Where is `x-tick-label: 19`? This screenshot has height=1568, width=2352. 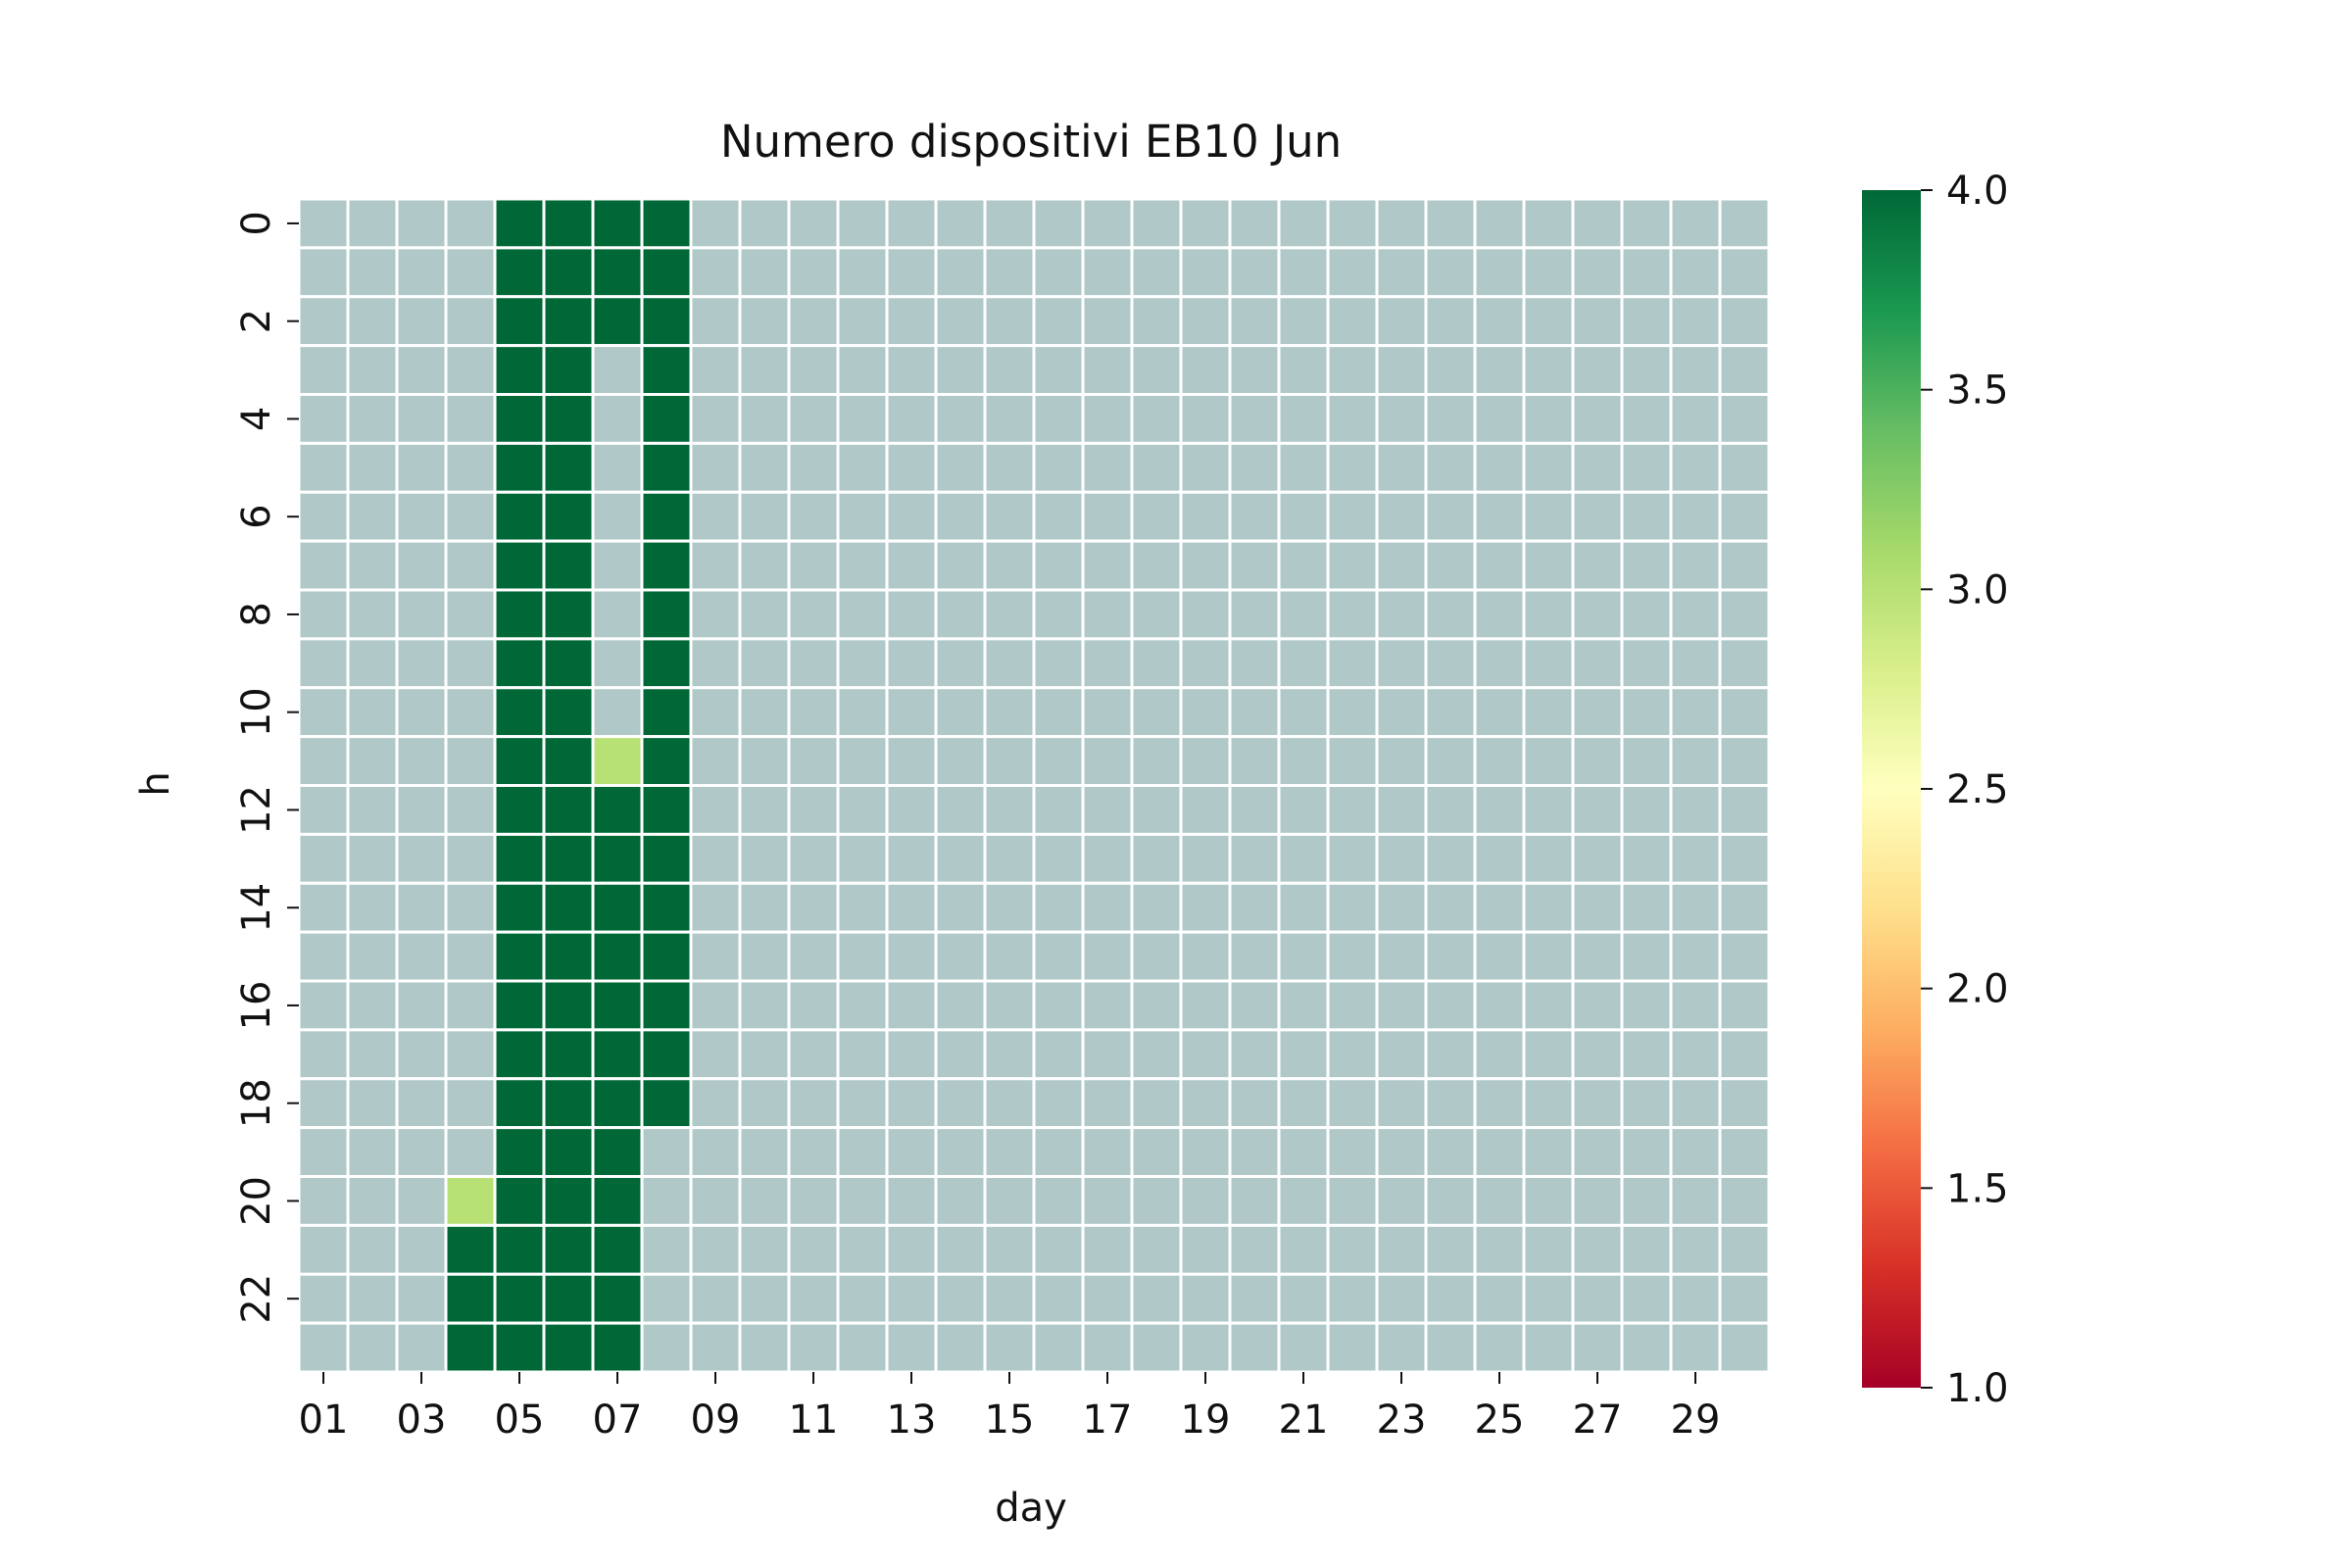
x-tick-label: 19 is located at coordinates (1206, 1420).